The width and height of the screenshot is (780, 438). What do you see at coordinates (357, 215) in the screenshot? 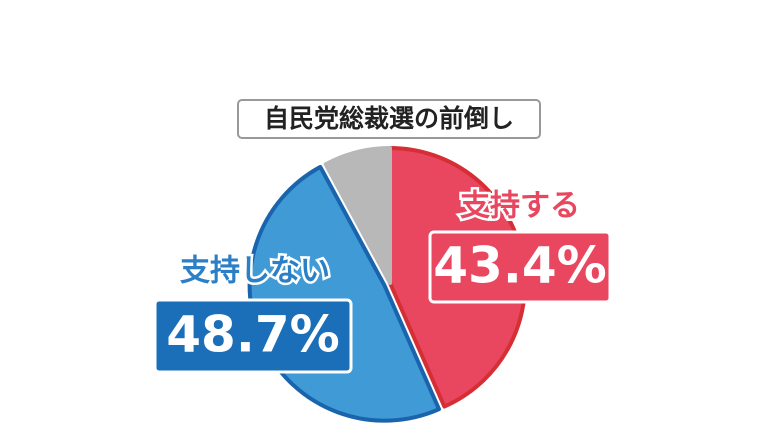
I see `pie-slice` at bounding box center [357, 215].